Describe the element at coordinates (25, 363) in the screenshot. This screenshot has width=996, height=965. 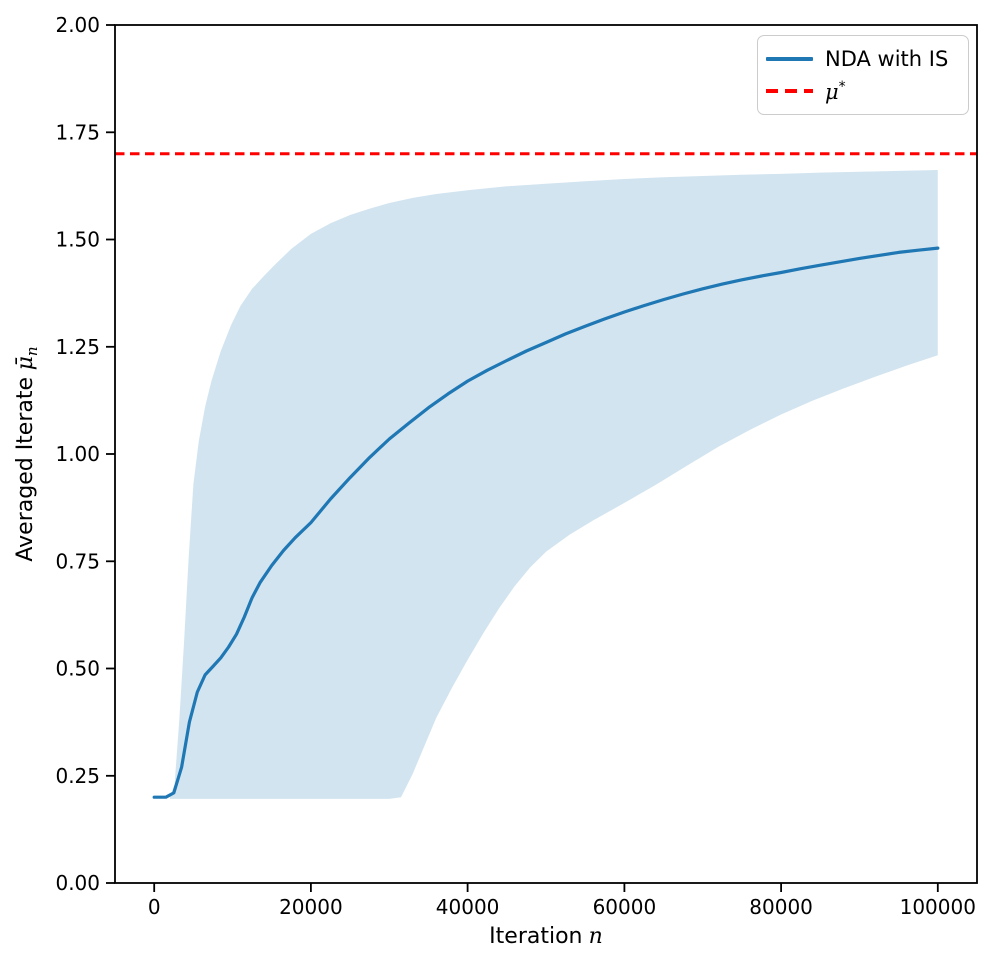
I see `y-axis-label-symbol: μ̄` at that location.